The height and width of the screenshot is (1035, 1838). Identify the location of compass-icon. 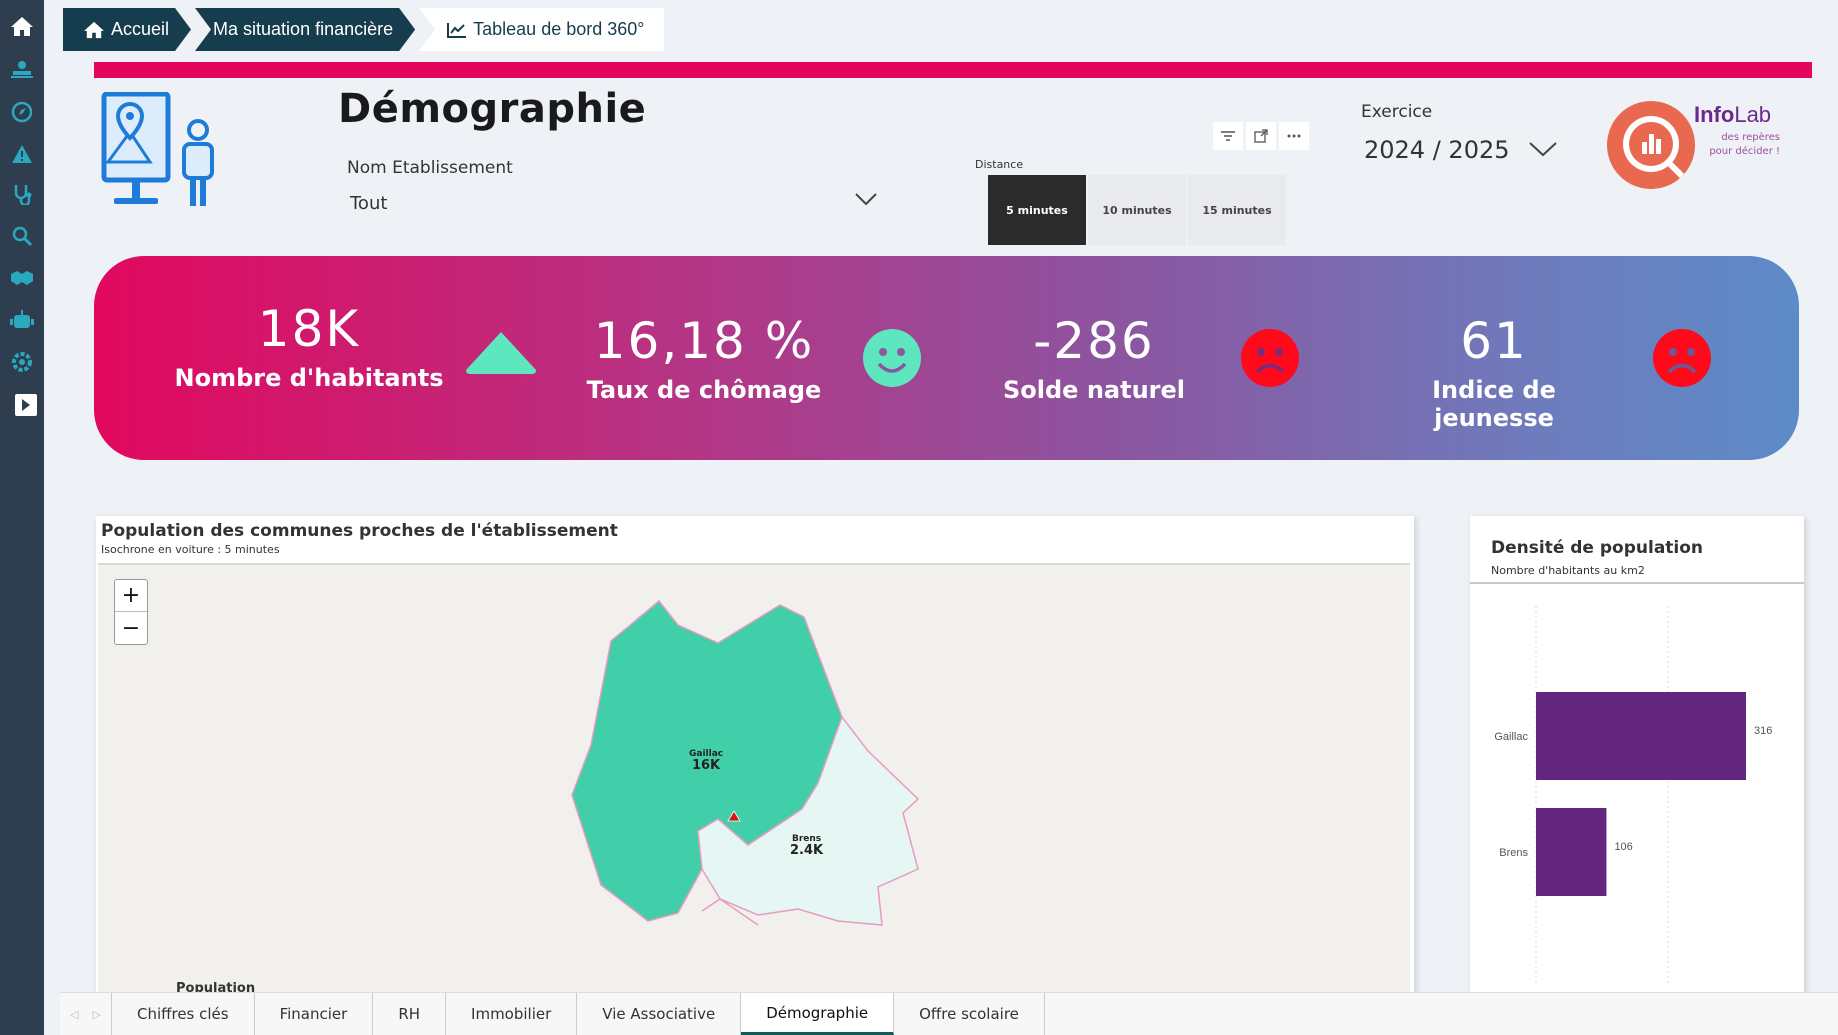
(22, 112).